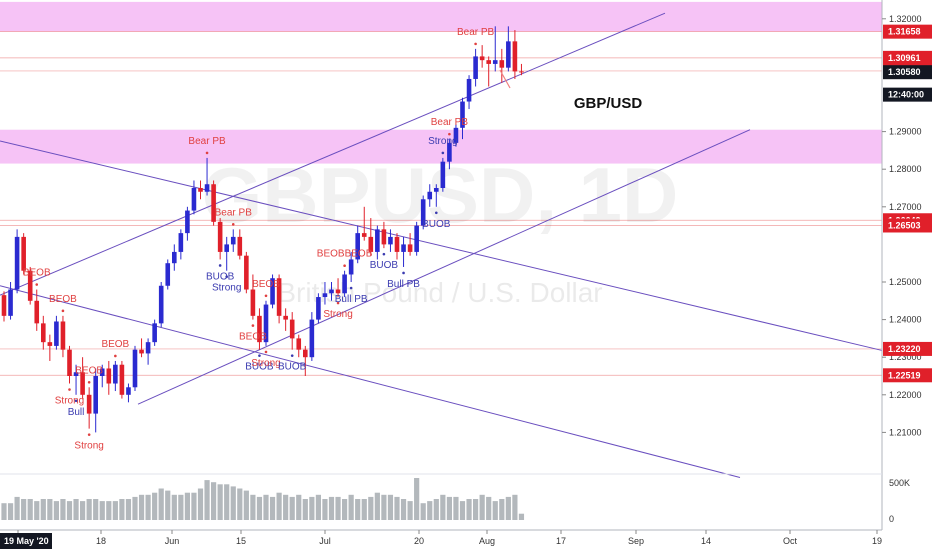 This screenshot has height=550, width=932. What do you see at coordinates (790, 541) in the screenshot?
I see `time-tick-label: Oct` at bounding box center [790, 541].